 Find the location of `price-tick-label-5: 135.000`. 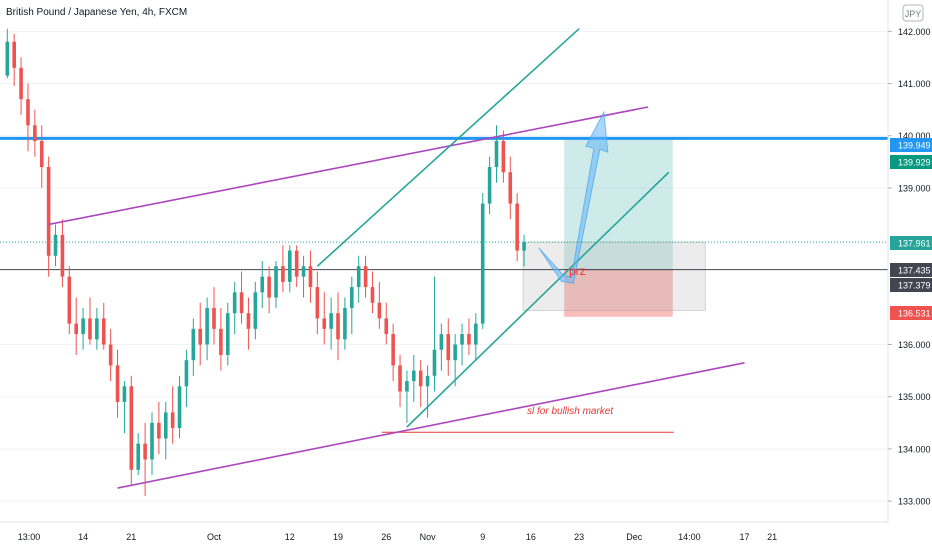

price-tick-label-5: 135.000 is located at coordinates (914, 397).